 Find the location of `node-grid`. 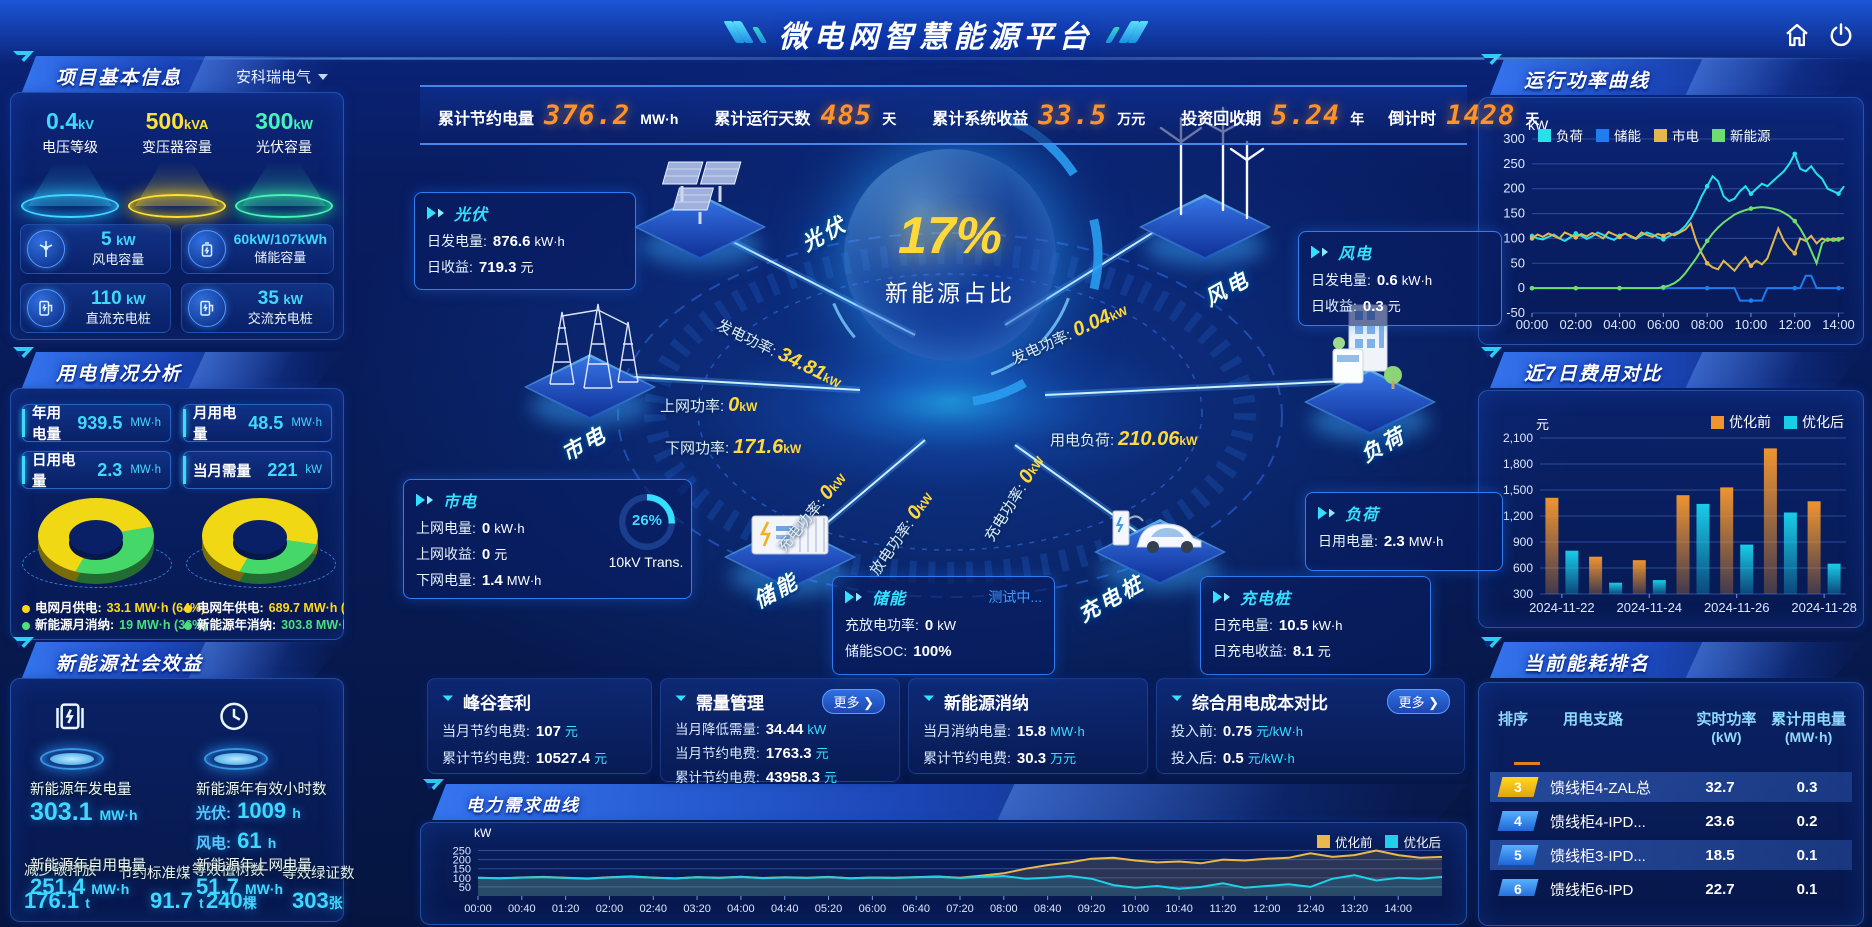

node-grid is located at coordinates (590, 348).